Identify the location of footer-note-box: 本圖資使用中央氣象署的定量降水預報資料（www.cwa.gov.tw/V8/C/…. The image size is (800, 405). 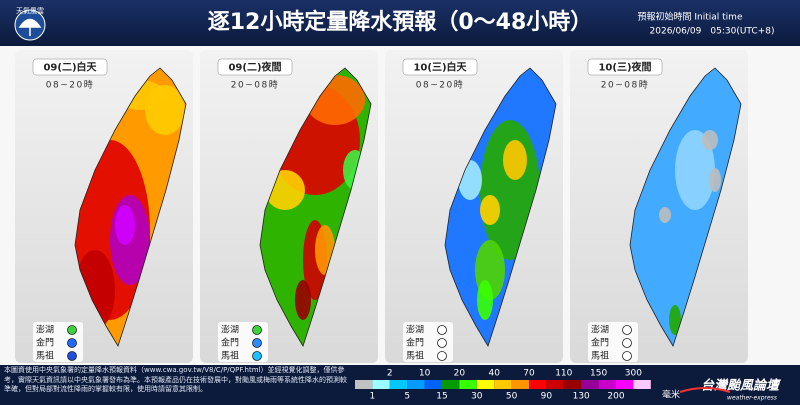
(175, 379).